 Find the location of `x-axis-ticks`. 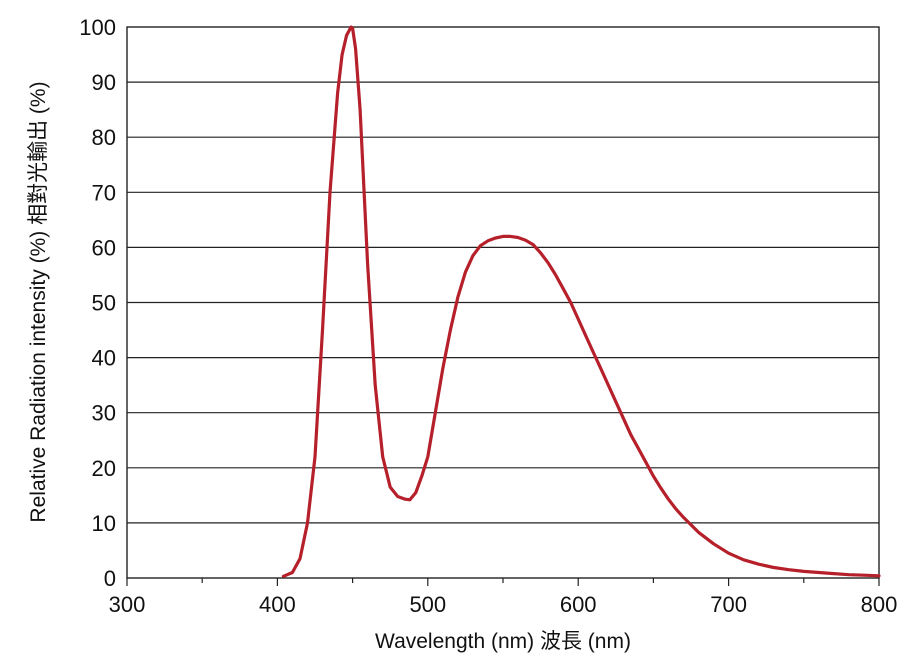

x-axis-ticks is located at coordinates (503, 582).